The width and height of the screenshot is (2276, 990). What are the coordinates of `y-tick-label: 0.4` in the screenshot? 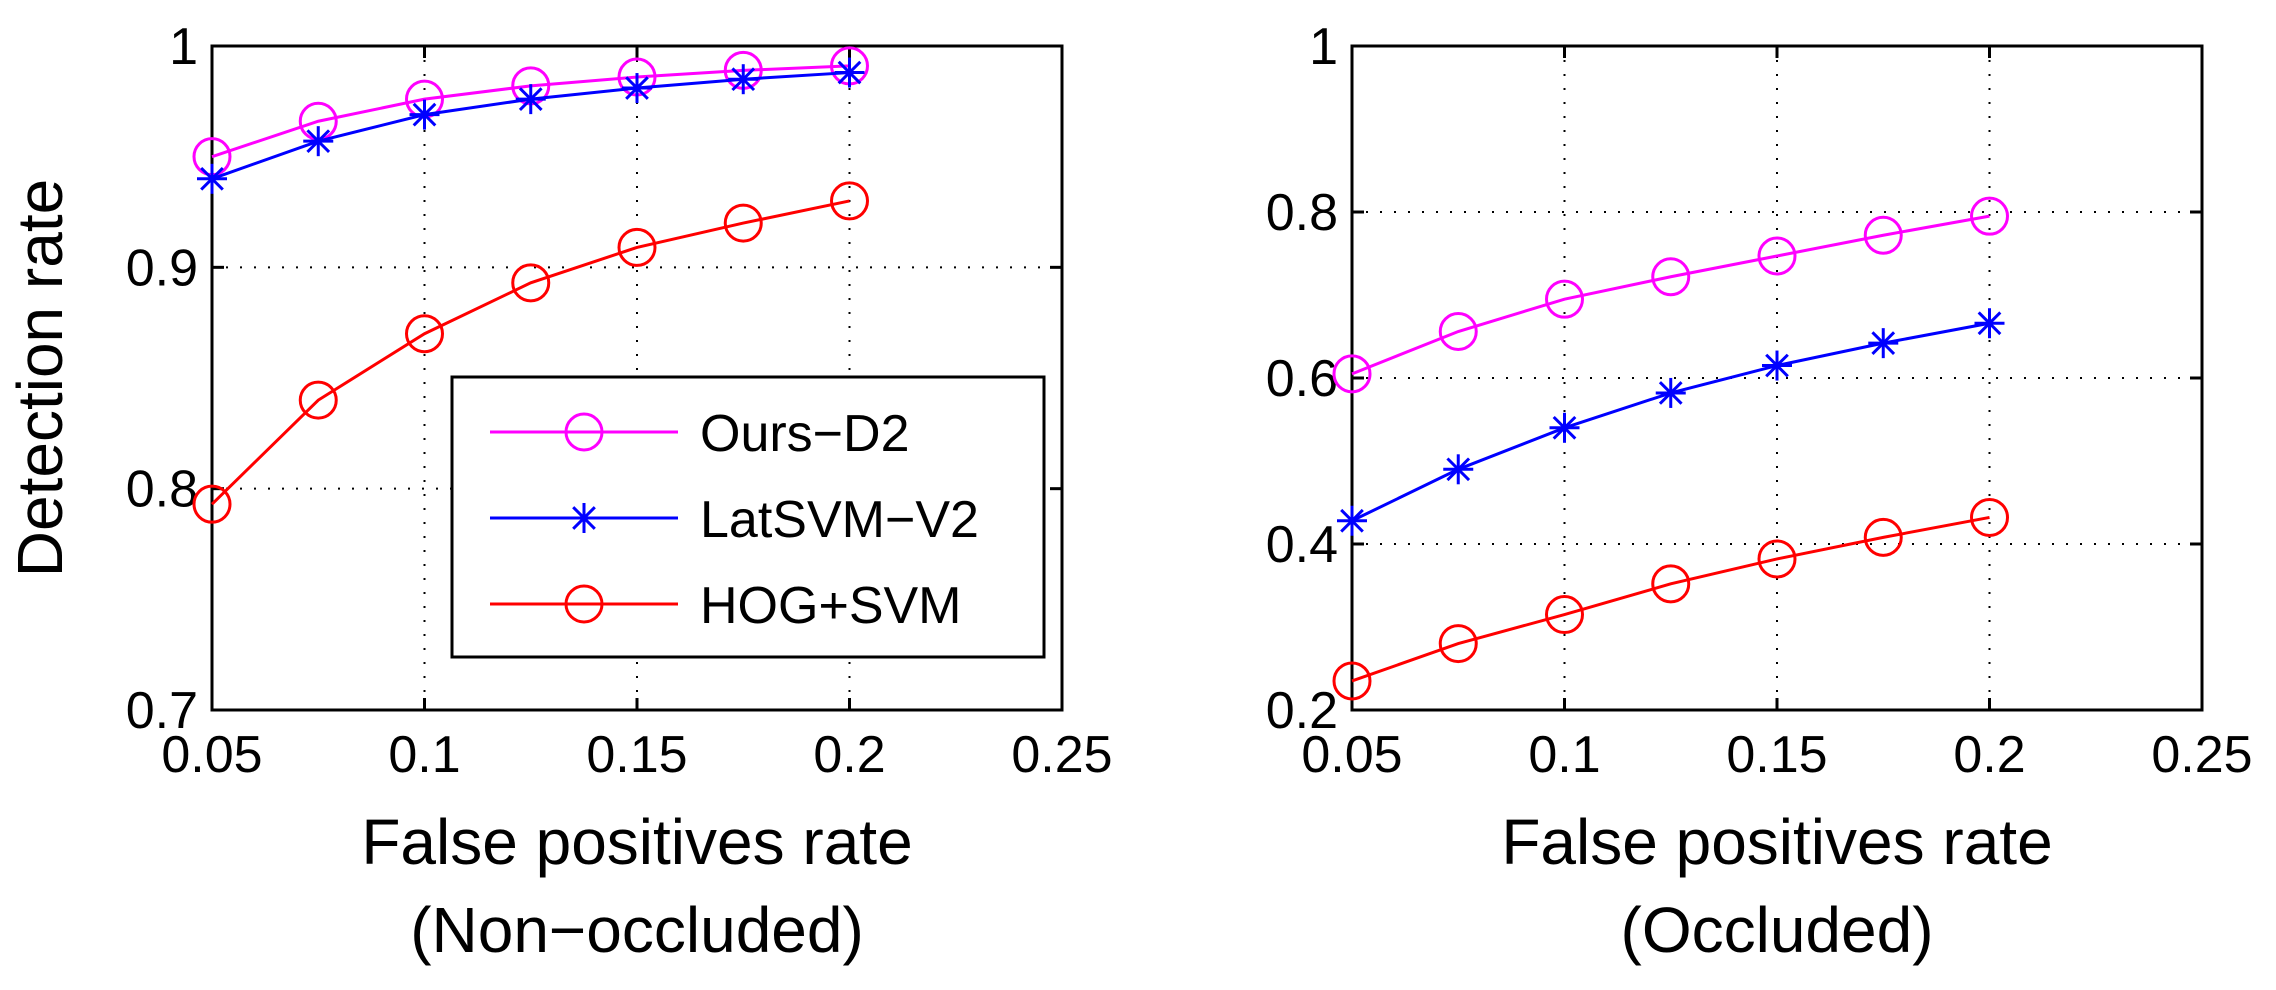 It's located at (1302, 545).